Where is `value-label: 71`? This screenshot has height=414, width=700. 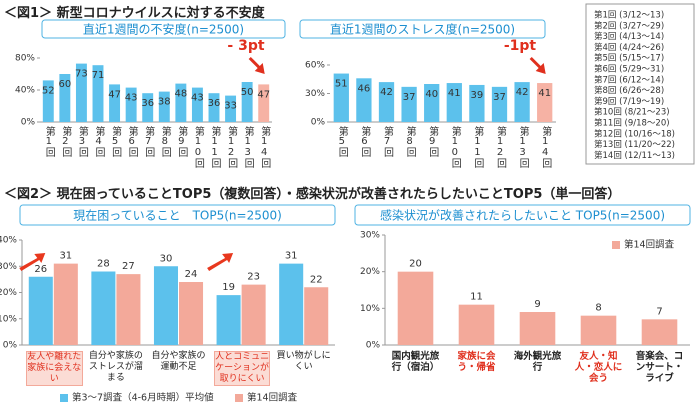 value-label: 71 is located at coordinates (98, 75).